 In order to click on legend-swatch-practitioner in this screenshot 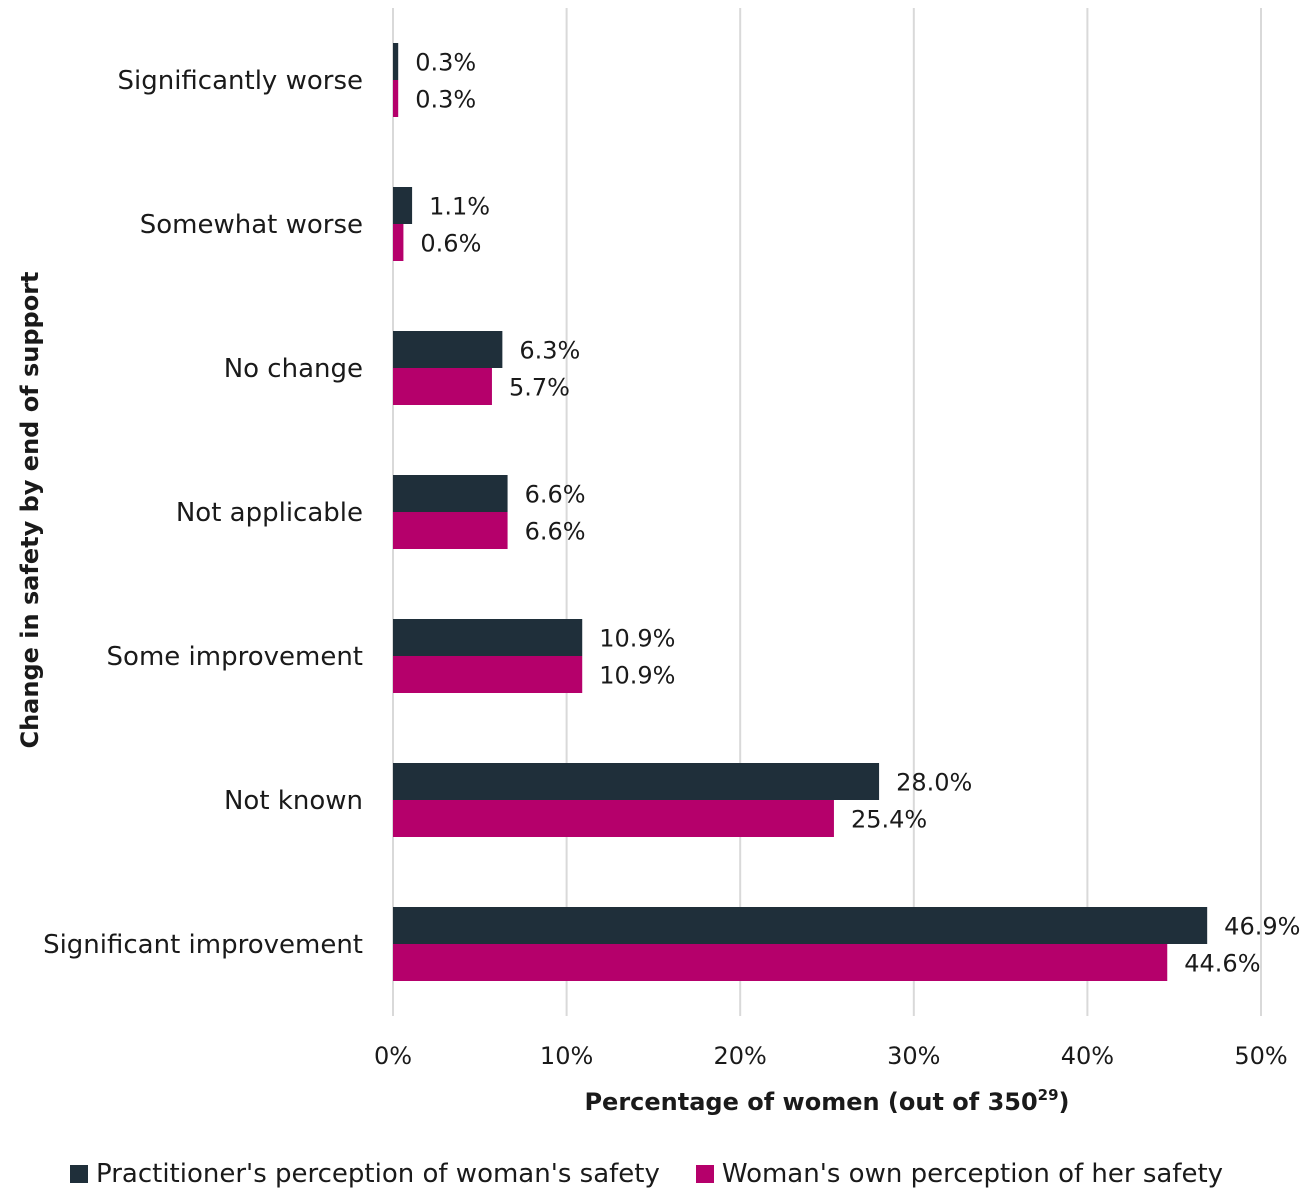, I will do `click(79, 1174)`.